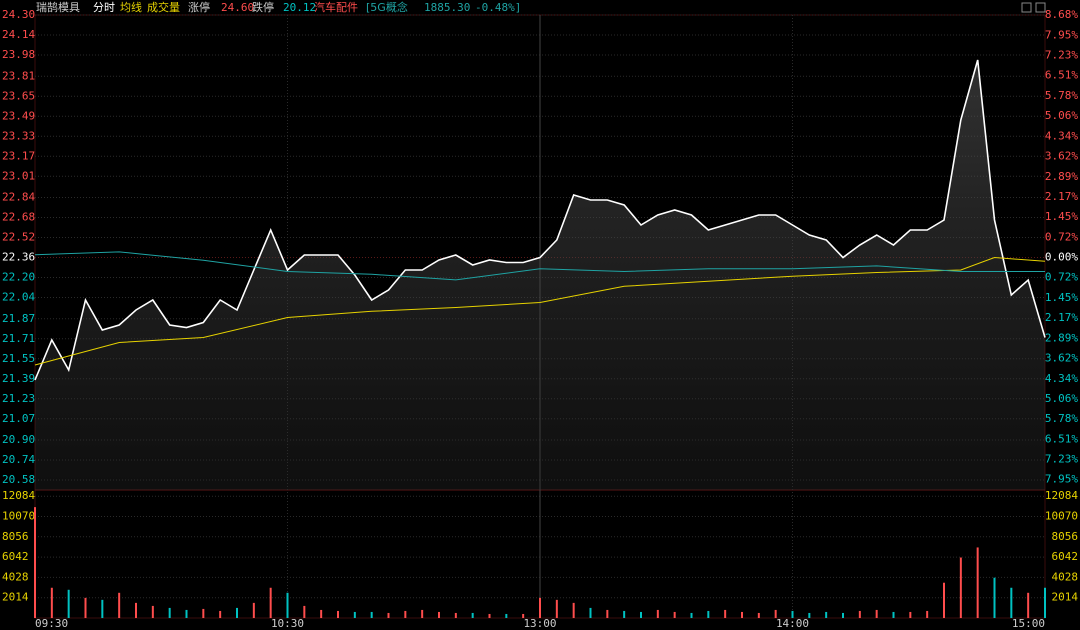  What do you see at coordinates (498, 7) in the screenshot?
I see `index-change: -0.48%]` at bounding box center [498, 7].